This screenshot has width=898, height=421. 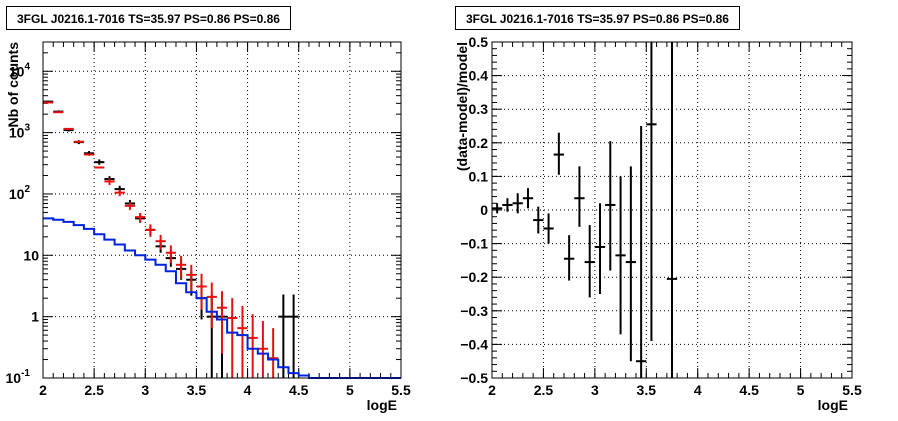 I want to click on right-y-tick-label: 0.5, so click(x=479, y=42).